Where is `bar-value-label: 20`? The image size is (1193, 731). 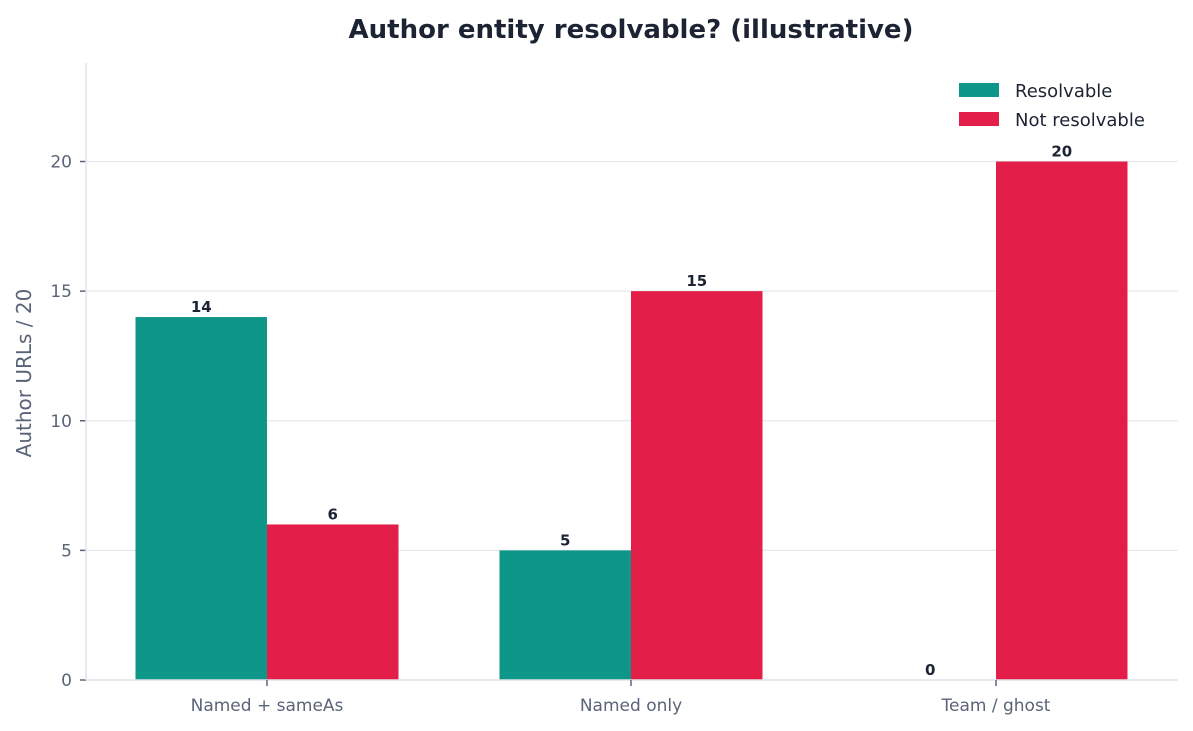 bar-value-label: 20 is located at coordinates (1061, 152).